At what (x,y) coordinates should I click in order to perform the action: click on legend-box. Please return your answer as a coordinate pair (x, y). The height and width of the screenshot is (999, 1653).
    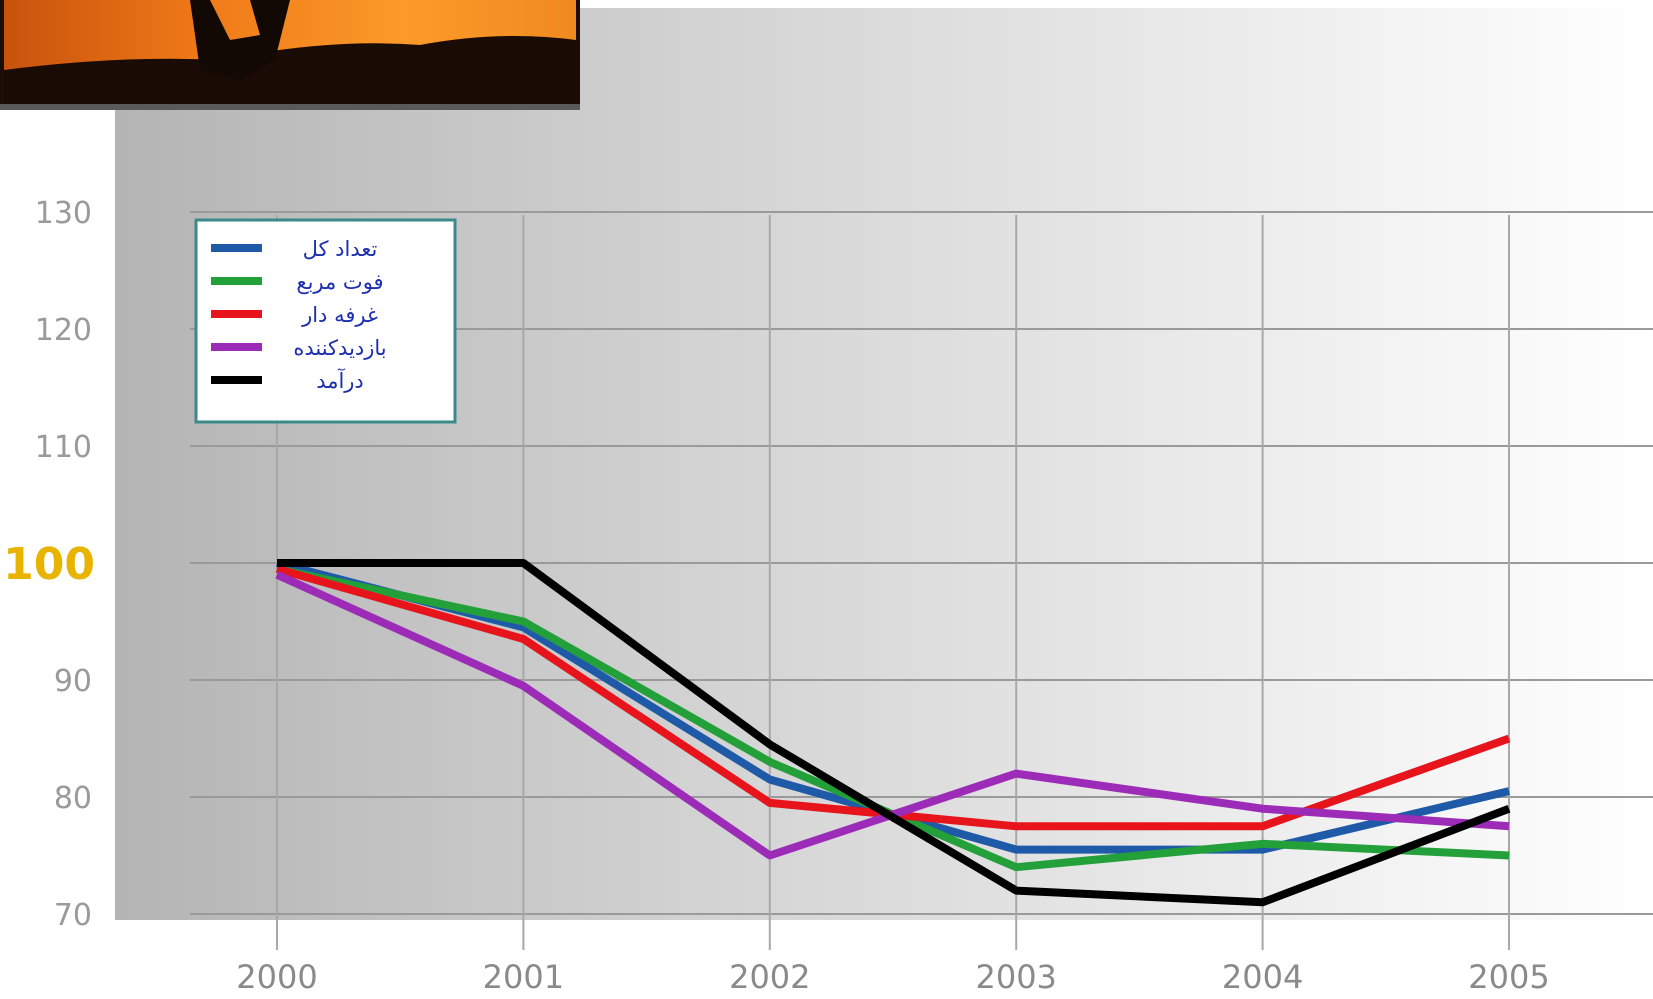
    Looking at the image, I should click on (325, 321).